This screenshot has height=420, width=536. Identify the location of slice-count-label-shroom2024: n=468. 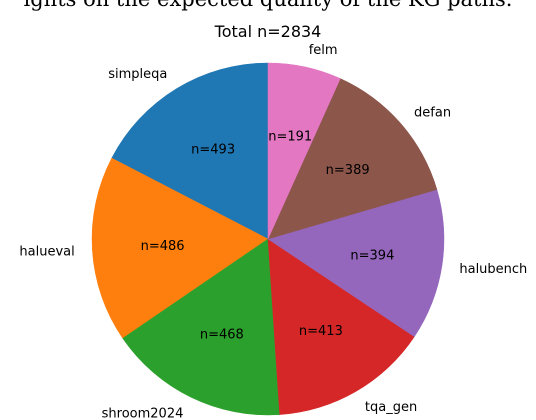
(222, 334).